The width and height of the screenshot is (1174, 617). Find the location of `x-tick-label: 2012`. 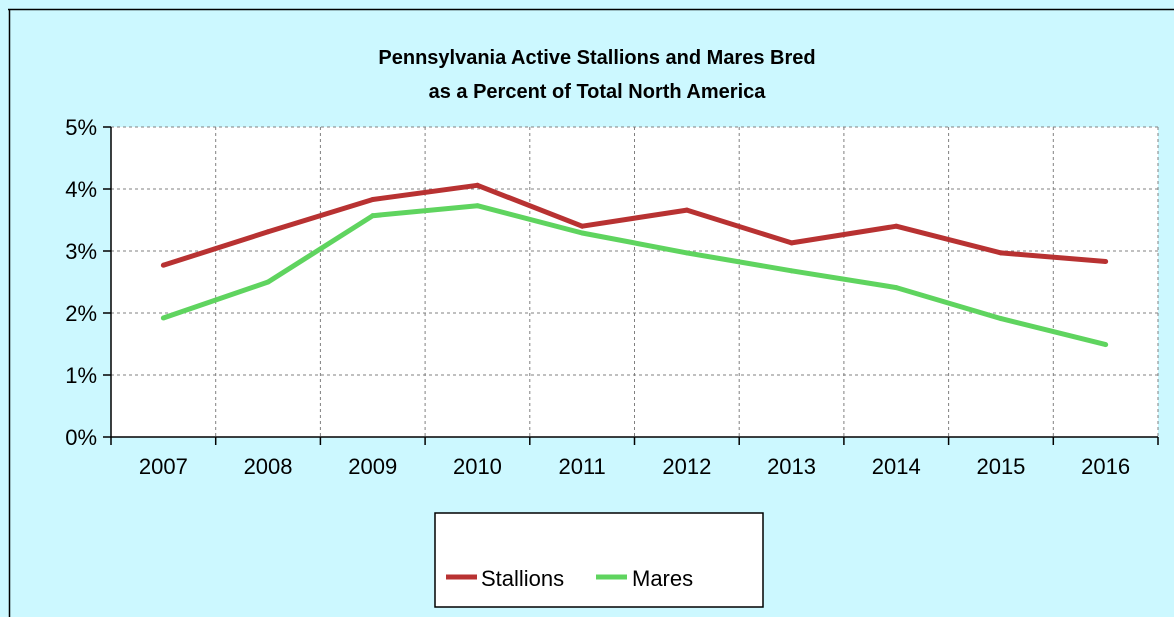

x-tick-label: 2012 is located at coordinates (686, 466).